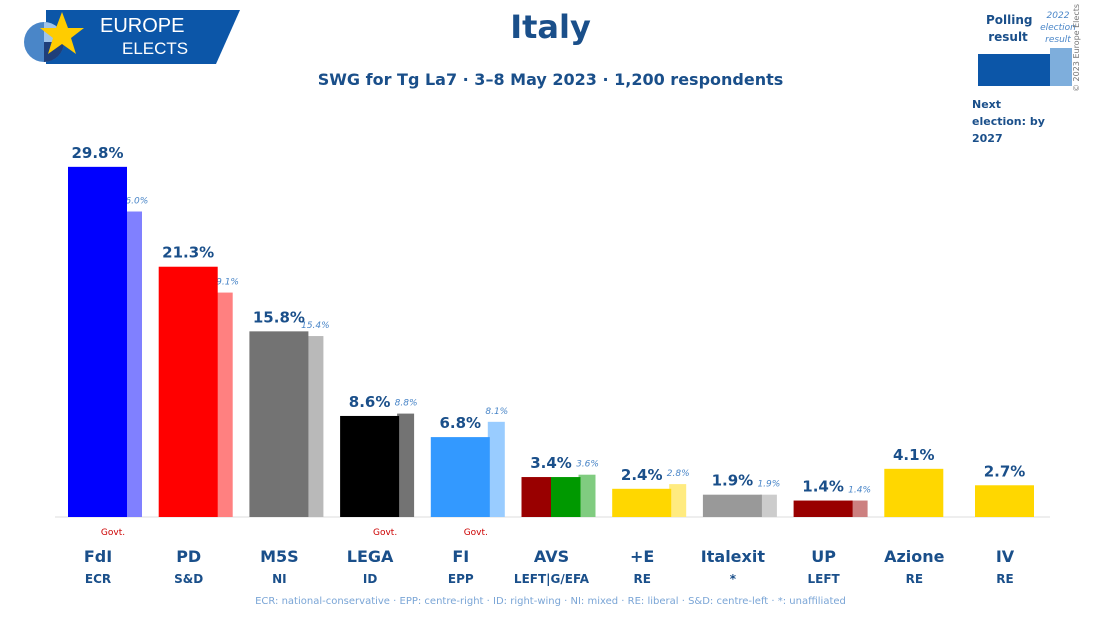  I want to click on next-election-note: Next election: by 2027, so click(1008, 121).